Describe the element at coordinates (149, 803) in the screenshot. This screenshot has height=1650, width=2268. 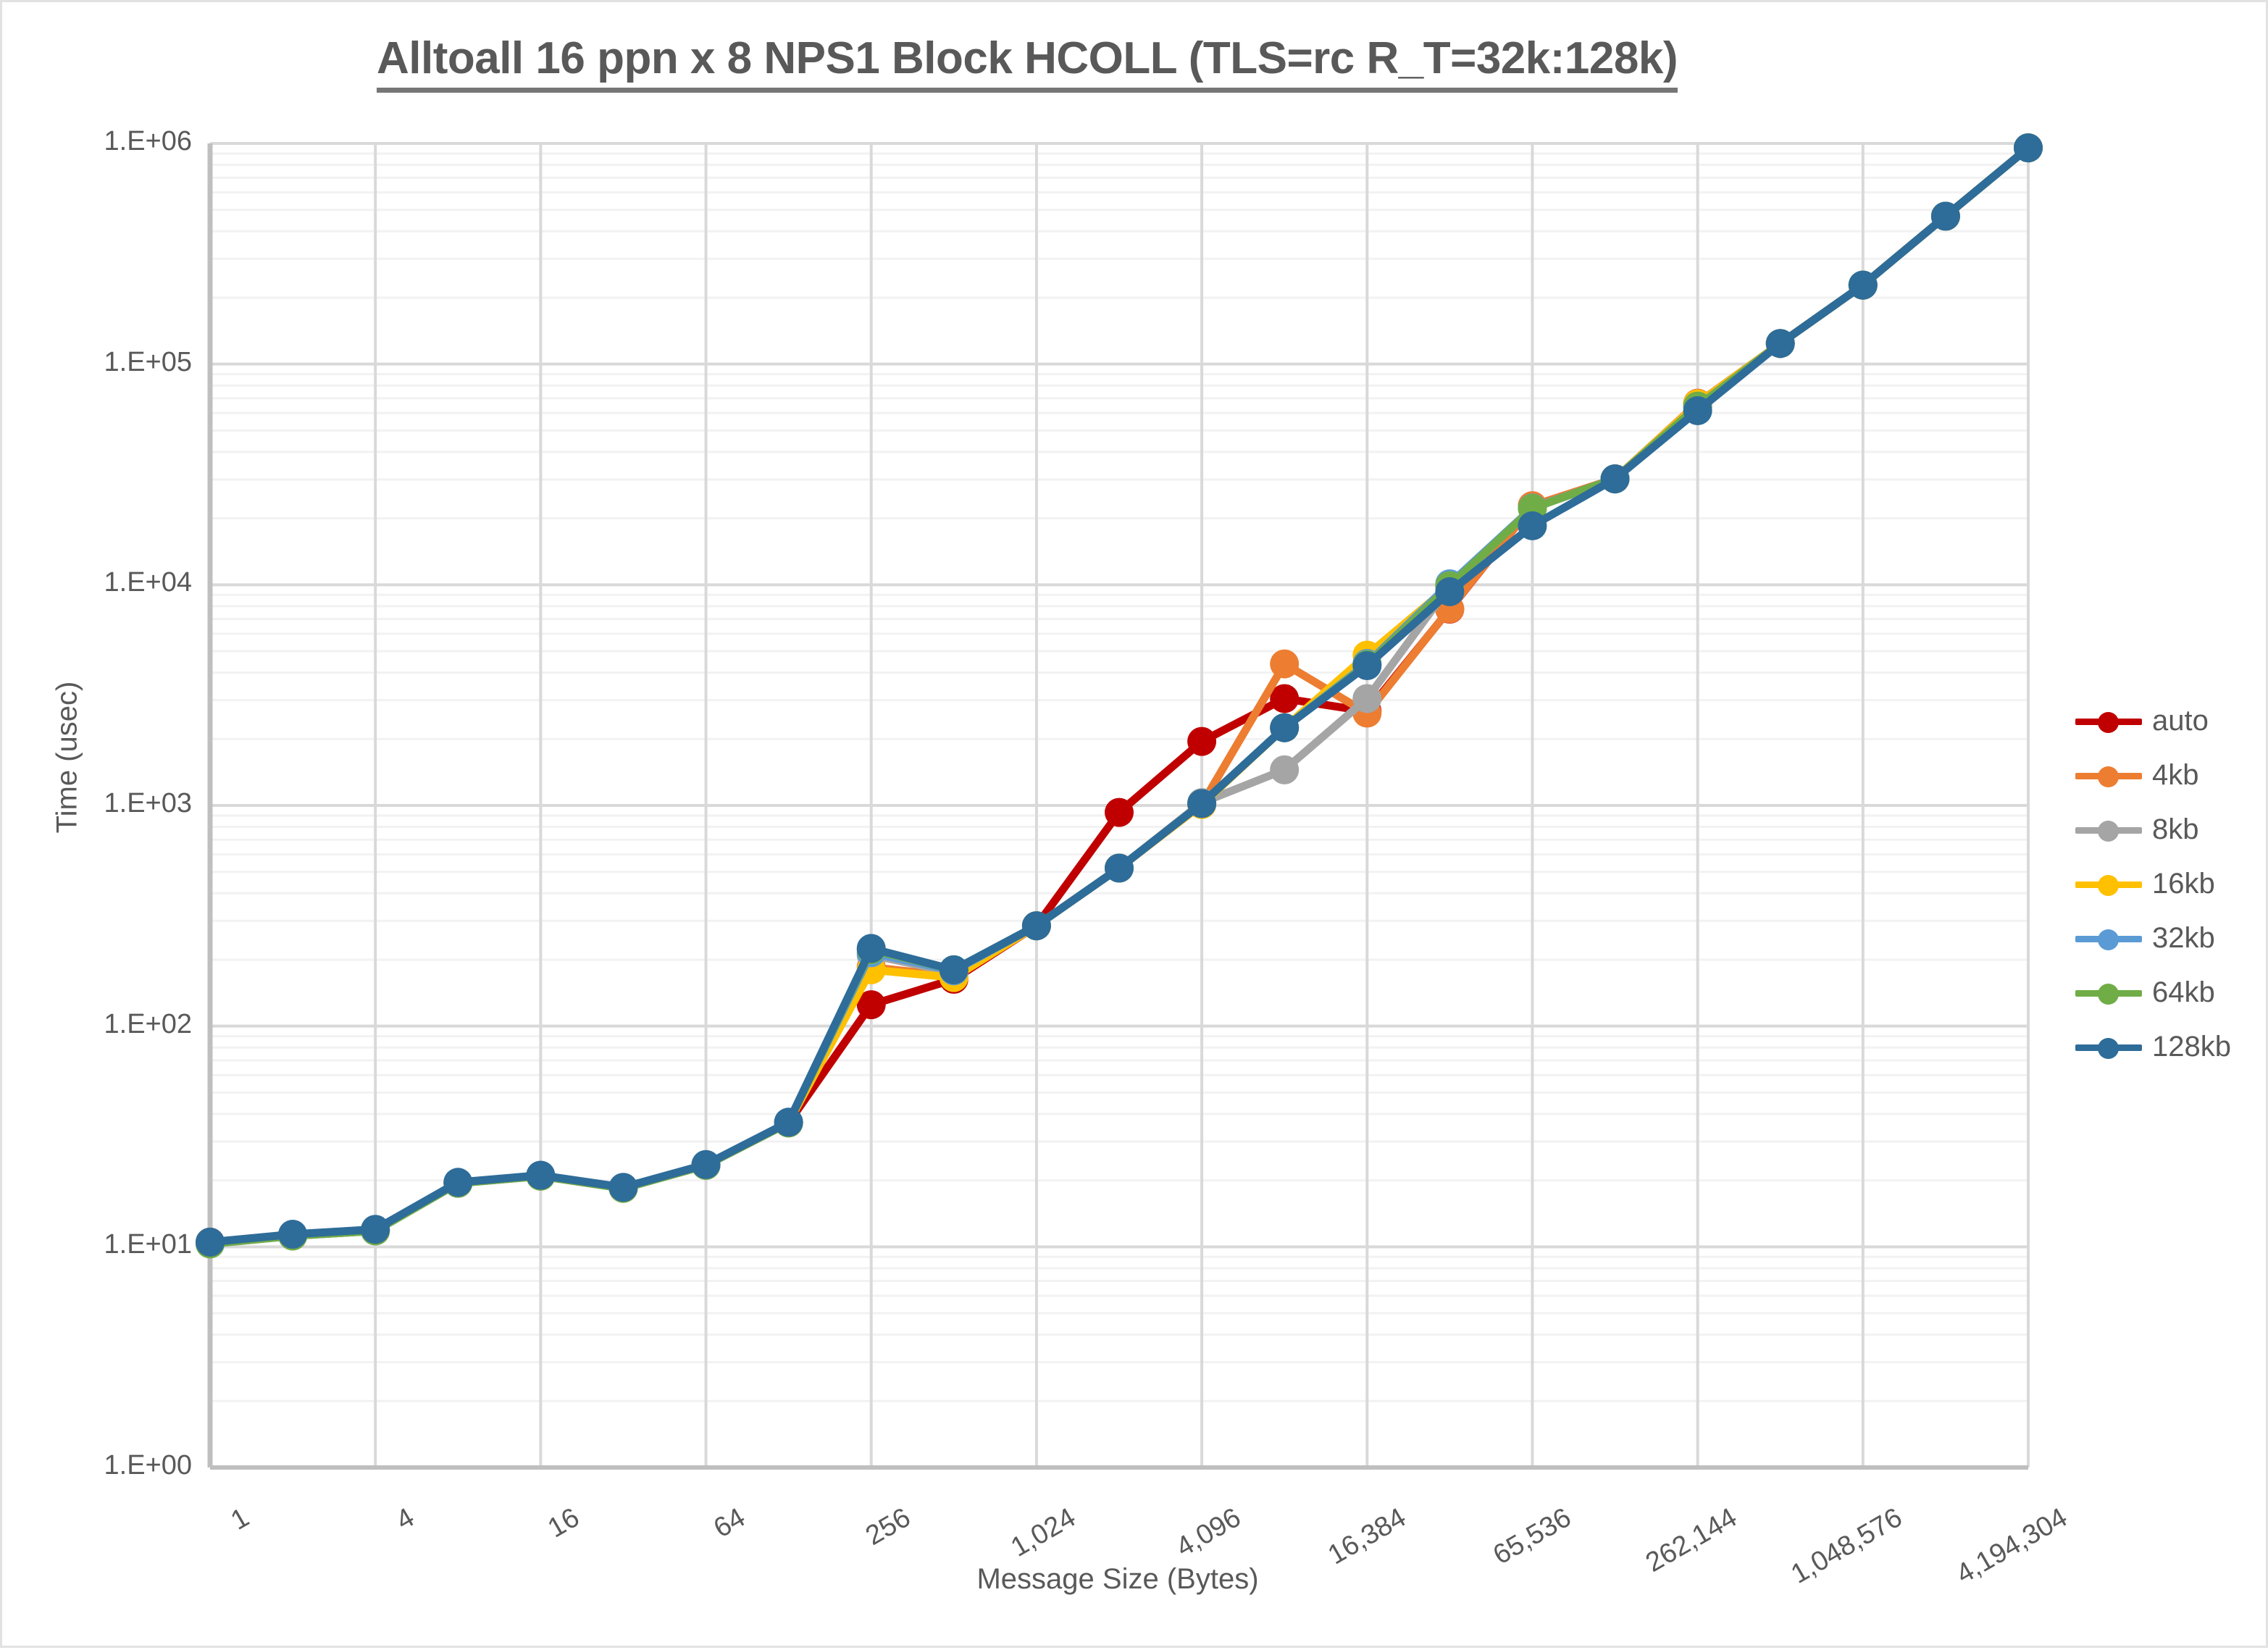
I see `y-tick-label: 1.E+03` at that location.